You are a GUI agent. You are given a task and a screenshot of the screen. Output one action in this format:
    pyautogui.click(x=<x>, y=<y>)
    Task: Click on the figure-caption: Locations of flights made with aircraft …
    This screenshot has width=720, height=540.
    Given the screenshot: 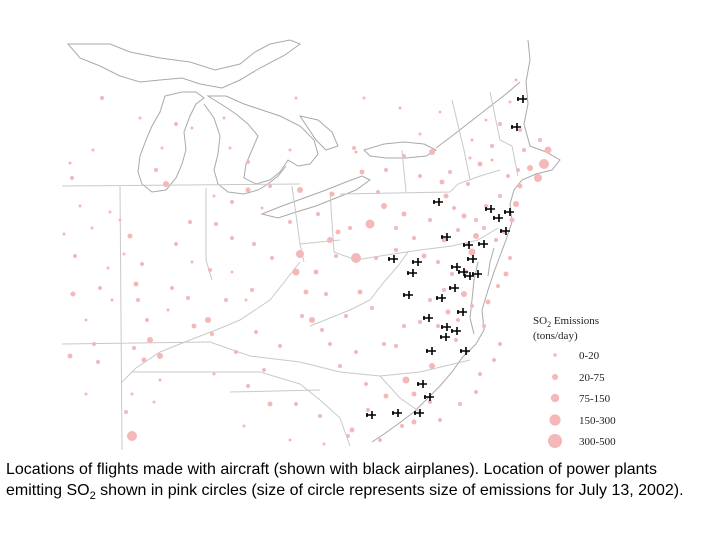 What is the action you would take?
    pyautogui.click(x=356, y=483)
    